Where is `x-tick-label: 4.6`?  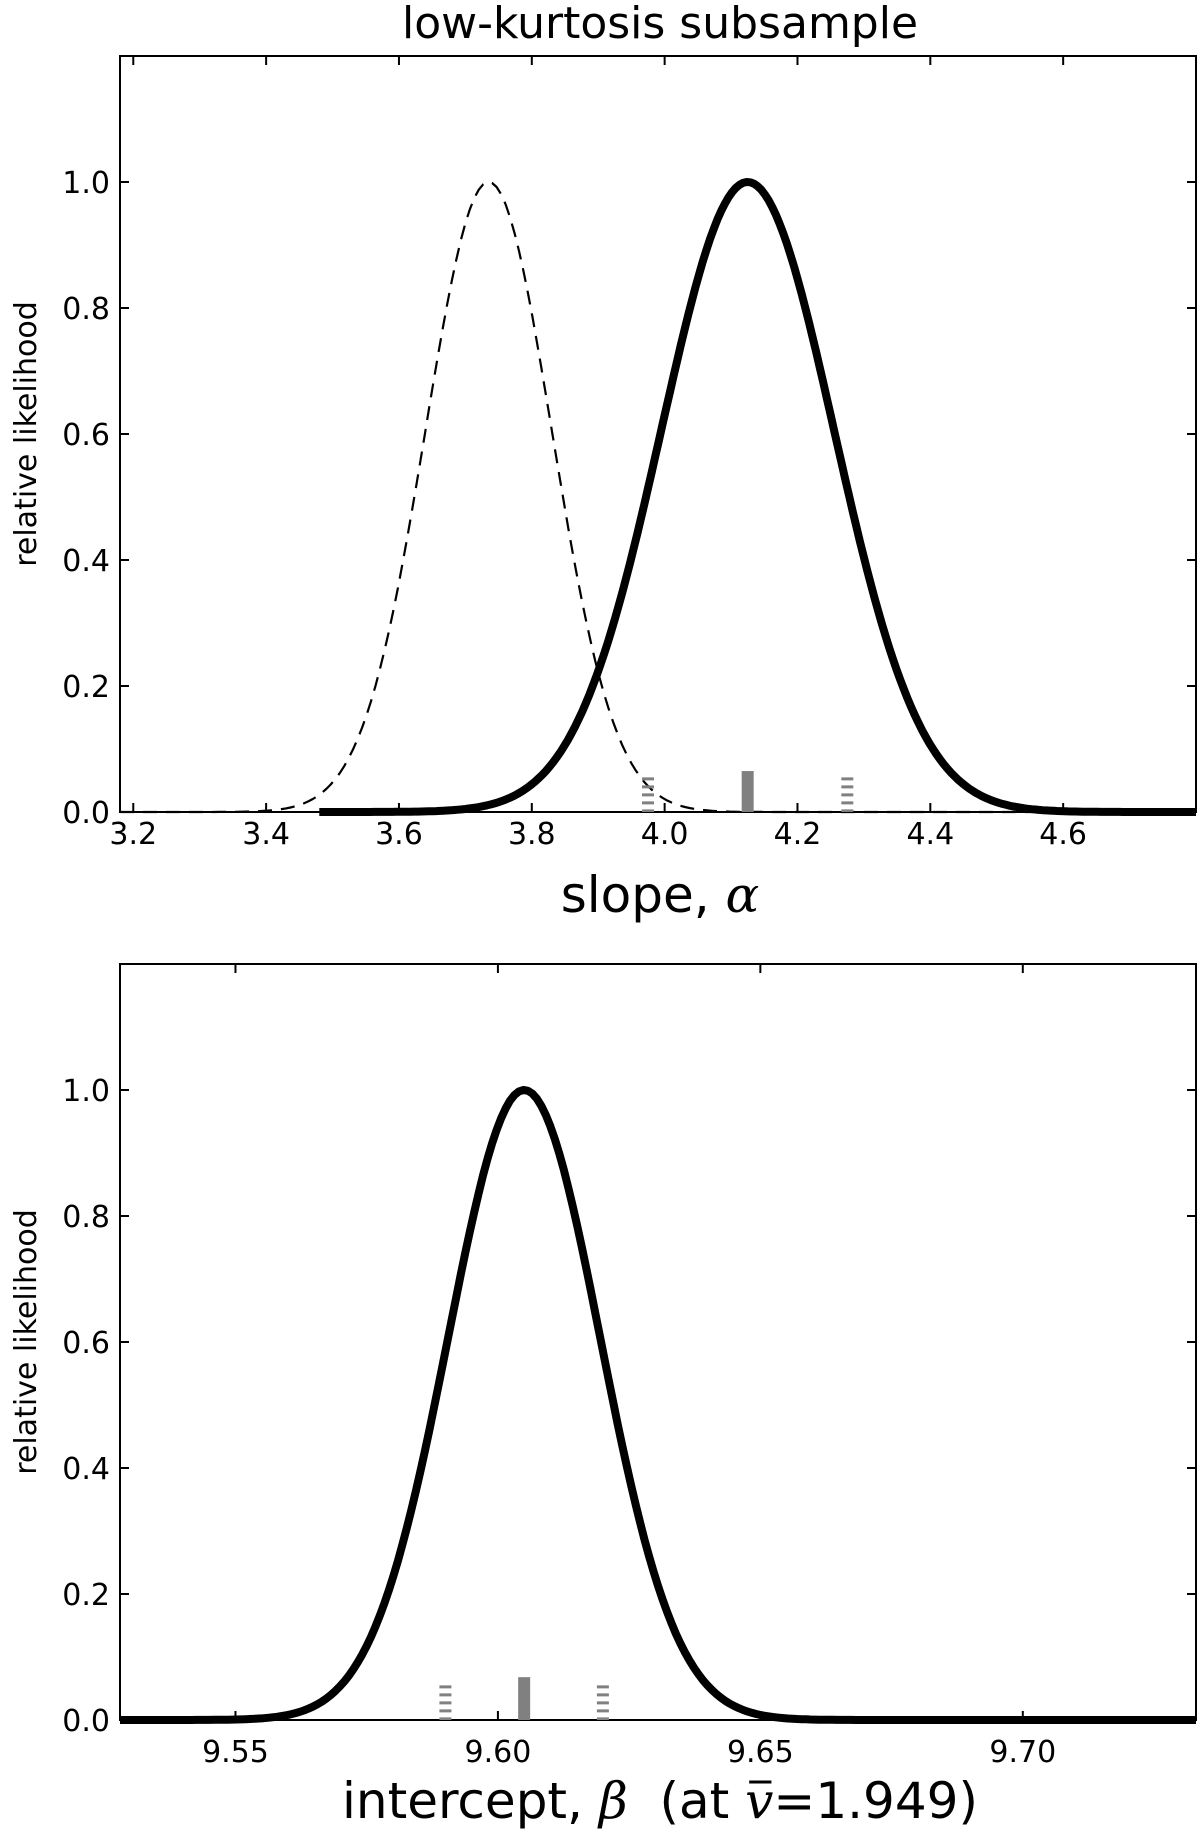 x-tick-label: 4.6 is located at coordinates (1063, 834).